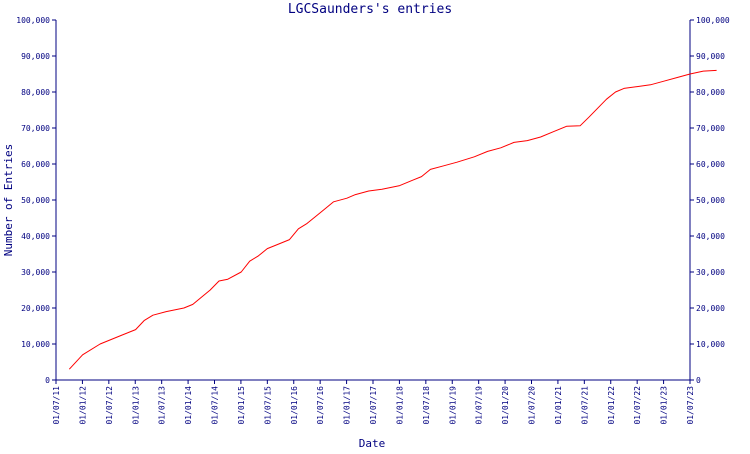  What do you see at coordinates (347, 405) in the screenshot?
I see `x-tick-label: 01/01/17` at bounding box center [347, 405].